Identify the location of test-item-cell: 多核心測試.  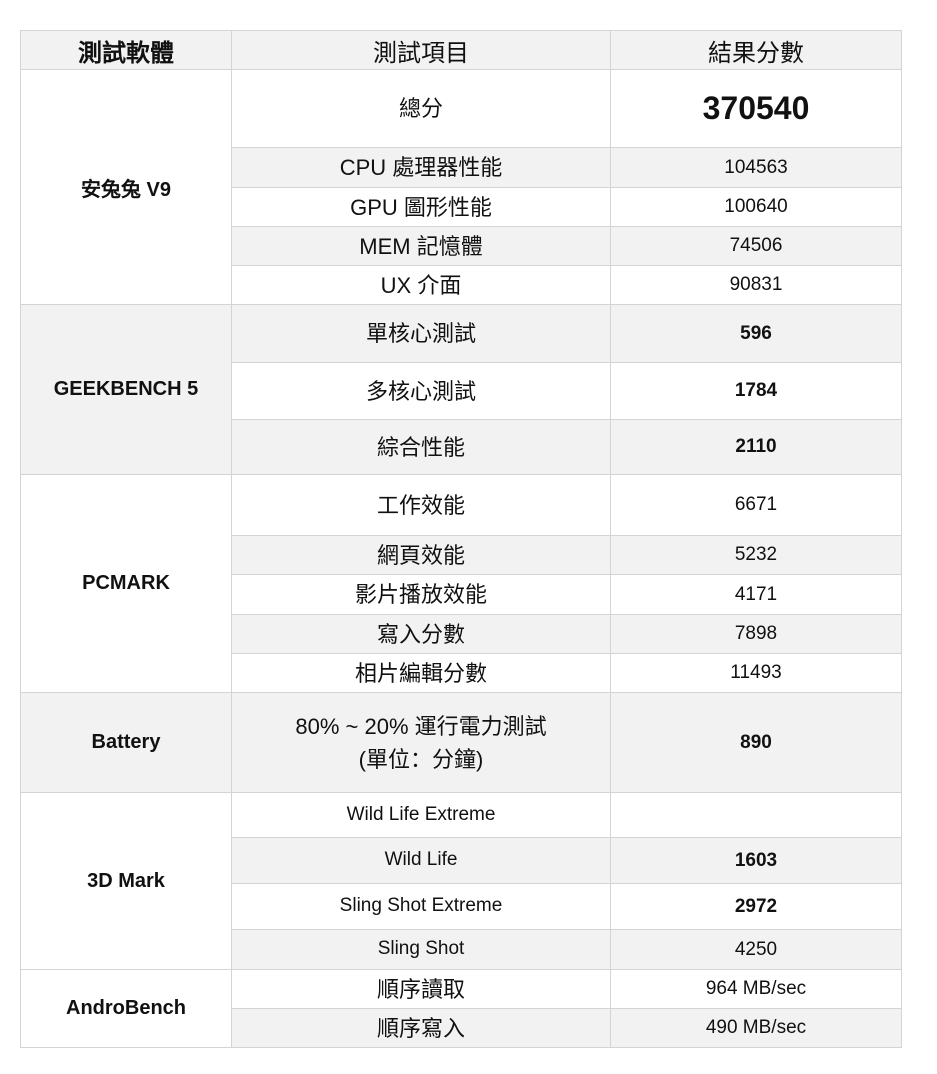
(421, 391).